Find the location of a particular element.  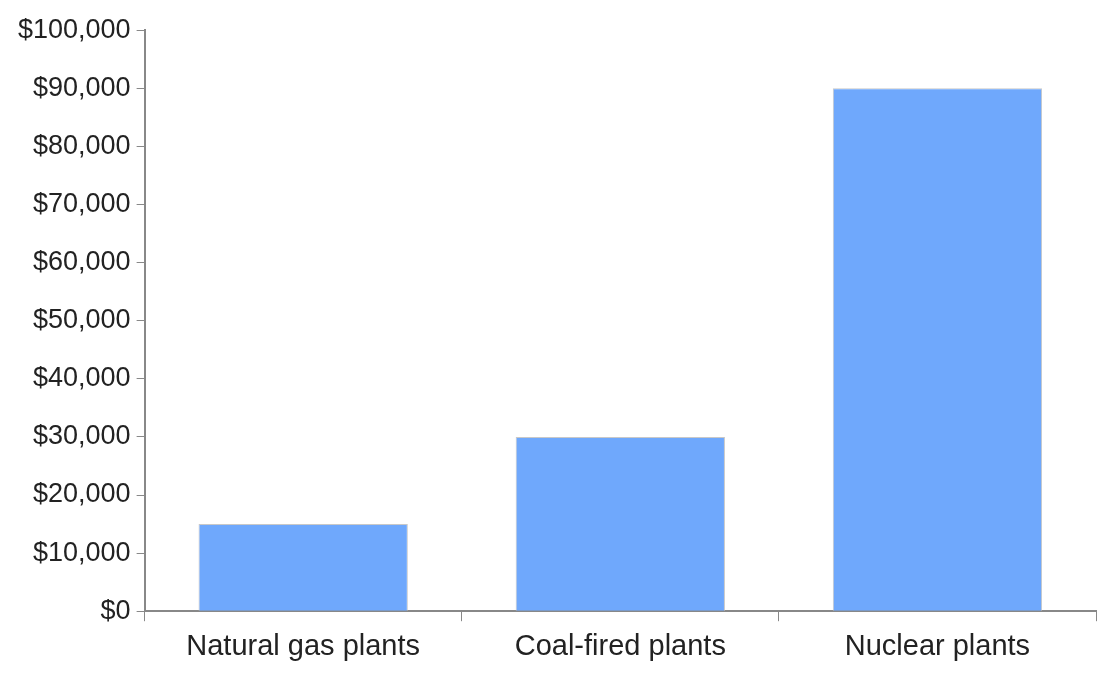

y-tick-label: $100,000 is located at coordinates (74, 28).